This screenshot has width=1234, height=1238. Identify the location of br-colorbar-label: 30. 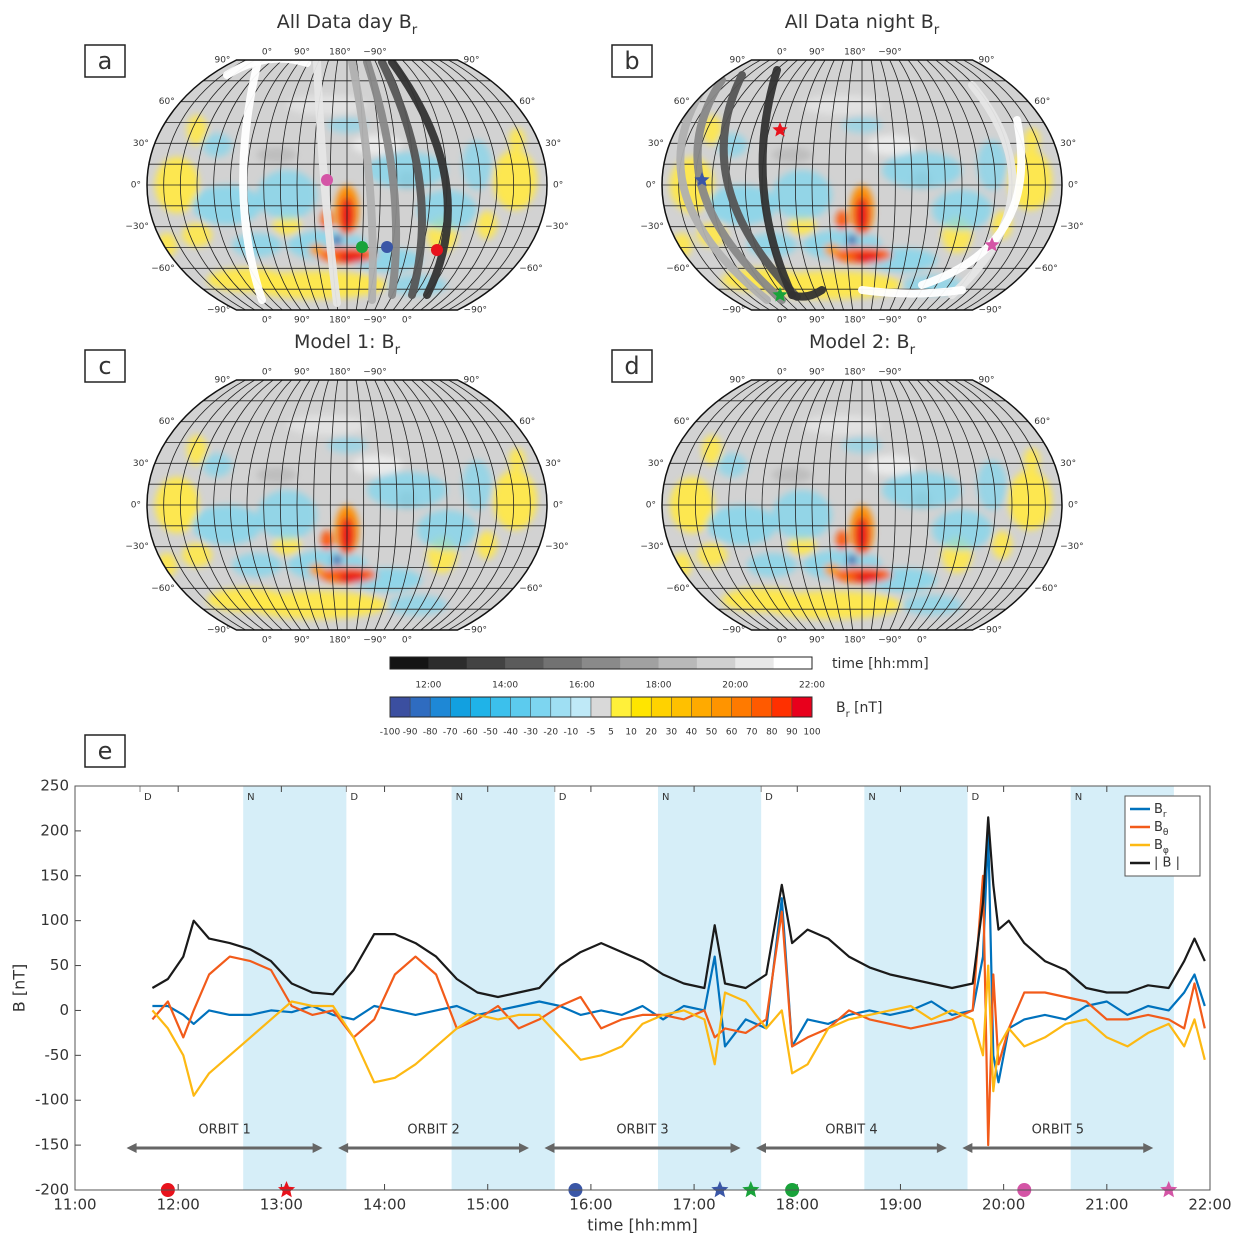
(672, 733).